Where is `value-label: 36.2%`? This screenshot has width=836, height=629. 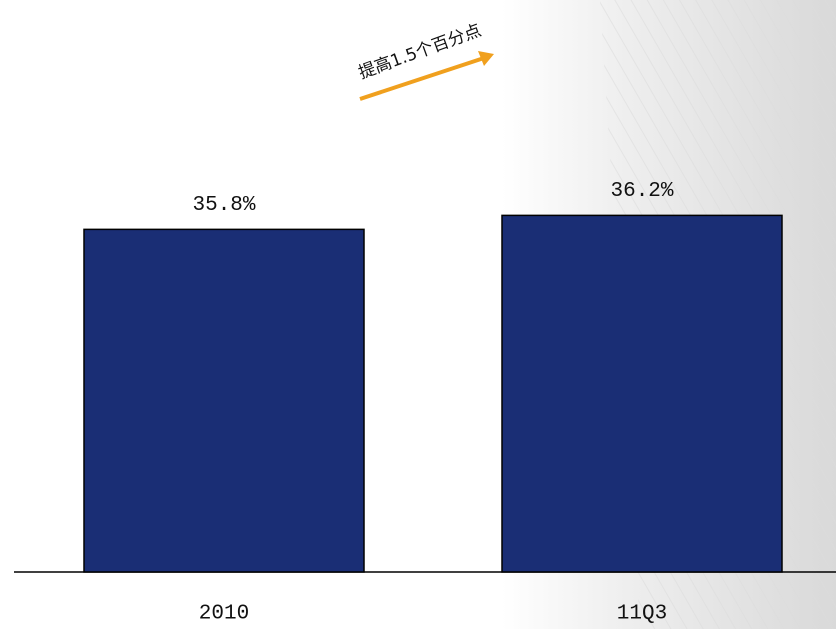 value-label: 36.2% is located at coordinates (641, 191).